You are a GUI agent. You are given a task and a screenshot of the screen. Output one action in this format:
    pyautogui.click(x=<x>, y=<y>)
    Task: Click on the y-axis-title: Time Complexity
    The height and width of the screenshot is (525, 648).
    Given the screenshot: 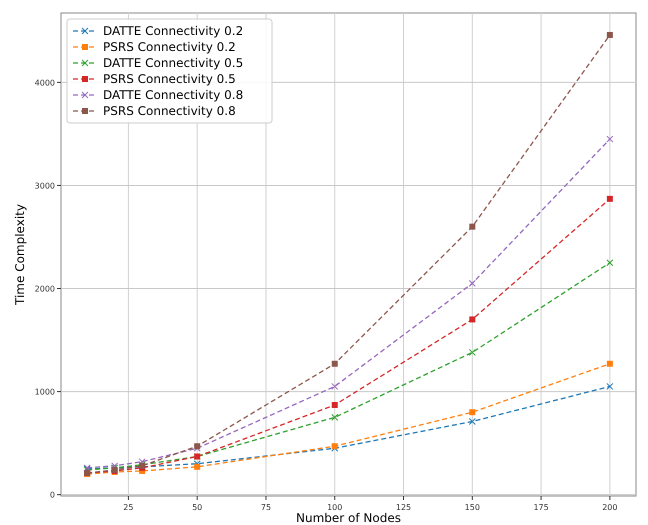 What is the action you would take?
    pyautogui.click(x=20, y=255)
    